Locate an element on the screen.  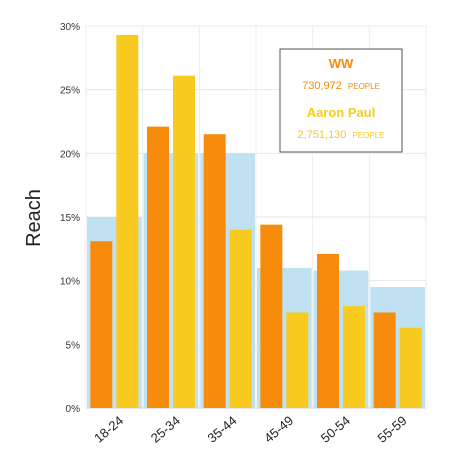
legend-count-value-aaron-paul: 2,751,130 is located at coordinates (321, 135).